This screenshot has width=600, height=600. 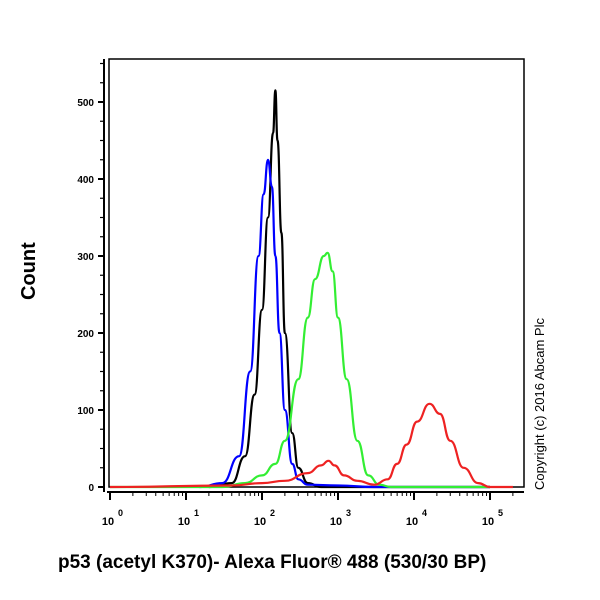 I want to click on y-tick-label: 300, so click(x=85, y=257).